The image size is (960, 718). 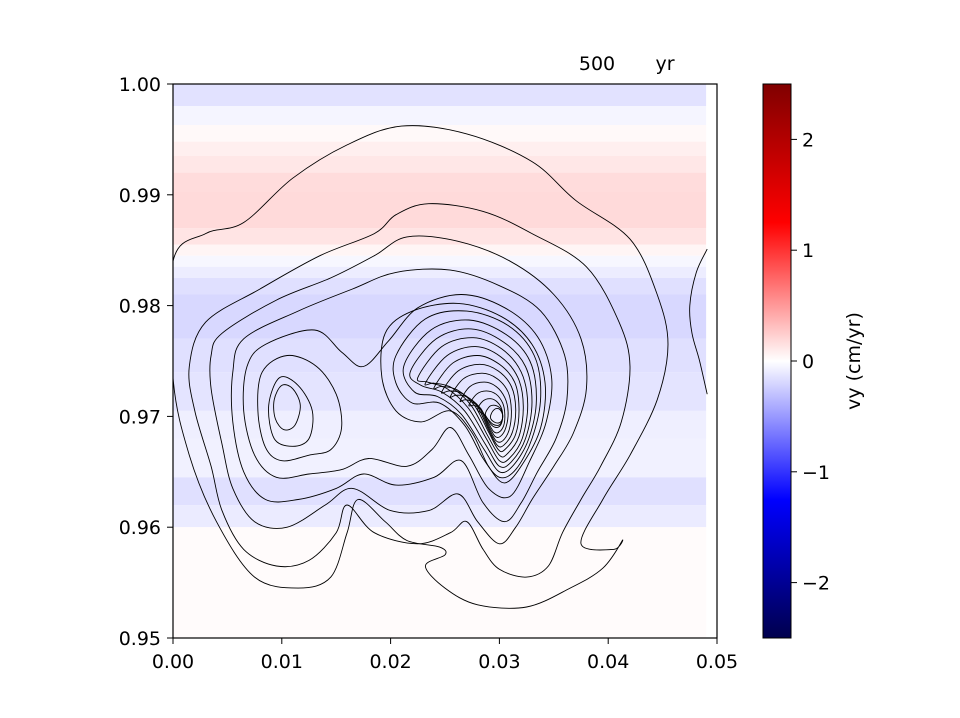 I want to click on x-tick-label: 0.01, so click(x=282, y=662).